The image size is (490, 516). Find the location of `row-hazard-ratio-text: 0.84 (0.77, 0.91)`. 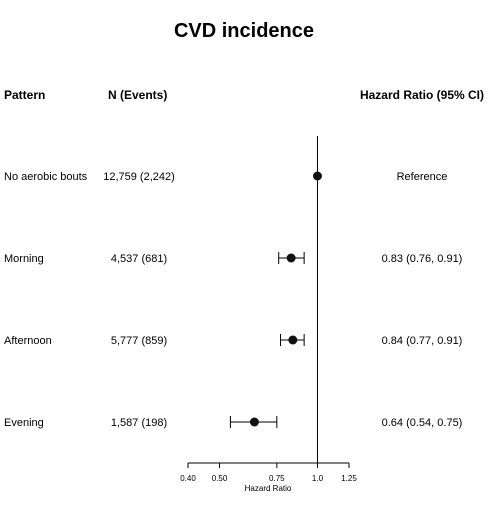

row-hazard-ratio-text: 0.84 (0.77, 0.91) is located at coordinates (422, 341).